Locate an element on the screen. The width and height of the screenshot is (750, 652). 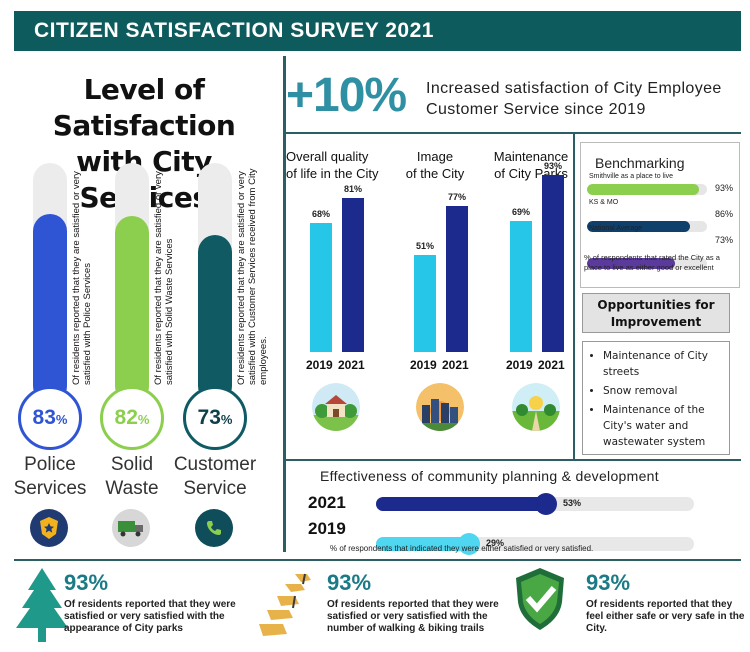
benchmark-label: Smithville as a place to live is located at coordinates (631, 176).